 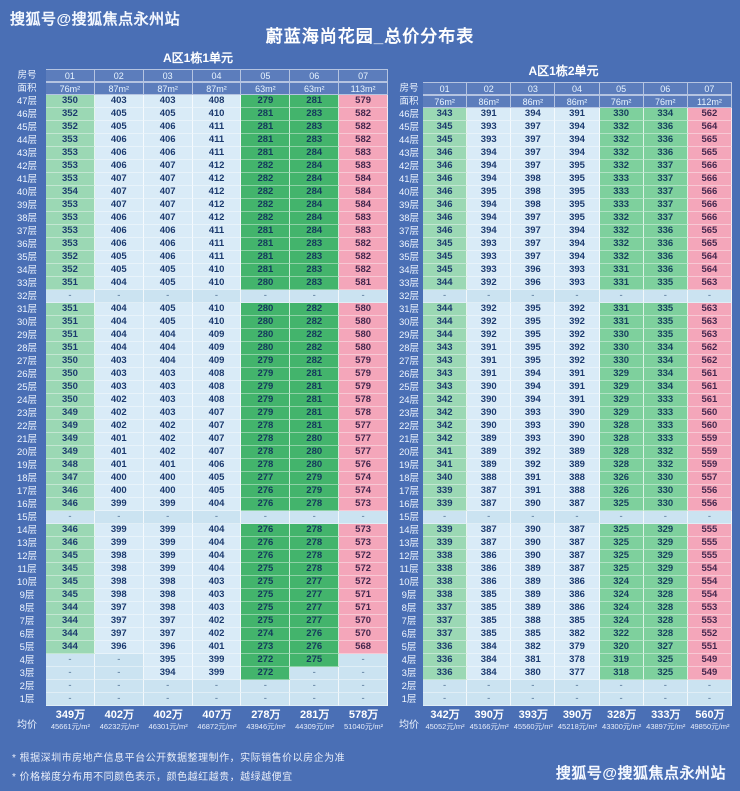 I want to click on price-cell: 572, so click(x=364, y=582).